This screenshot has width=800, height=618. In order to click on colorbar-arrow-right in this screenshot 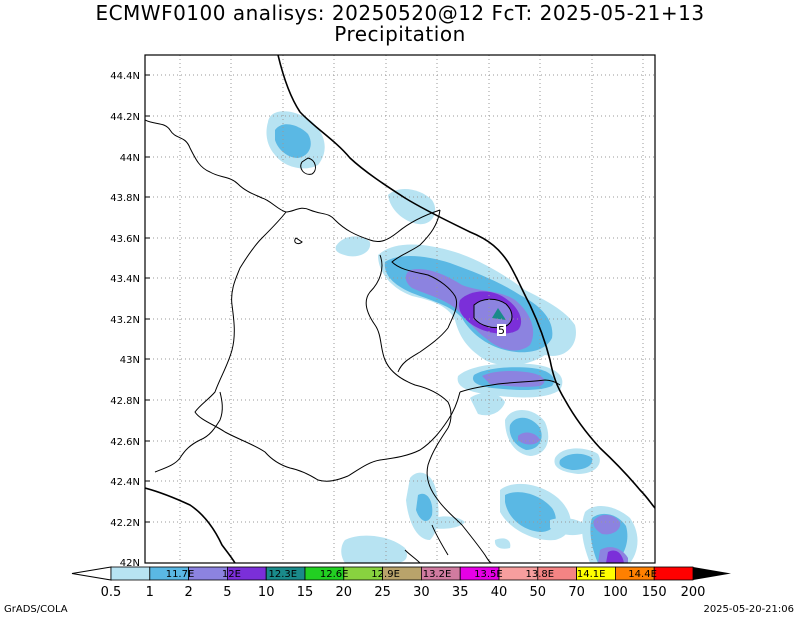, I will do `click(712, 573)`.